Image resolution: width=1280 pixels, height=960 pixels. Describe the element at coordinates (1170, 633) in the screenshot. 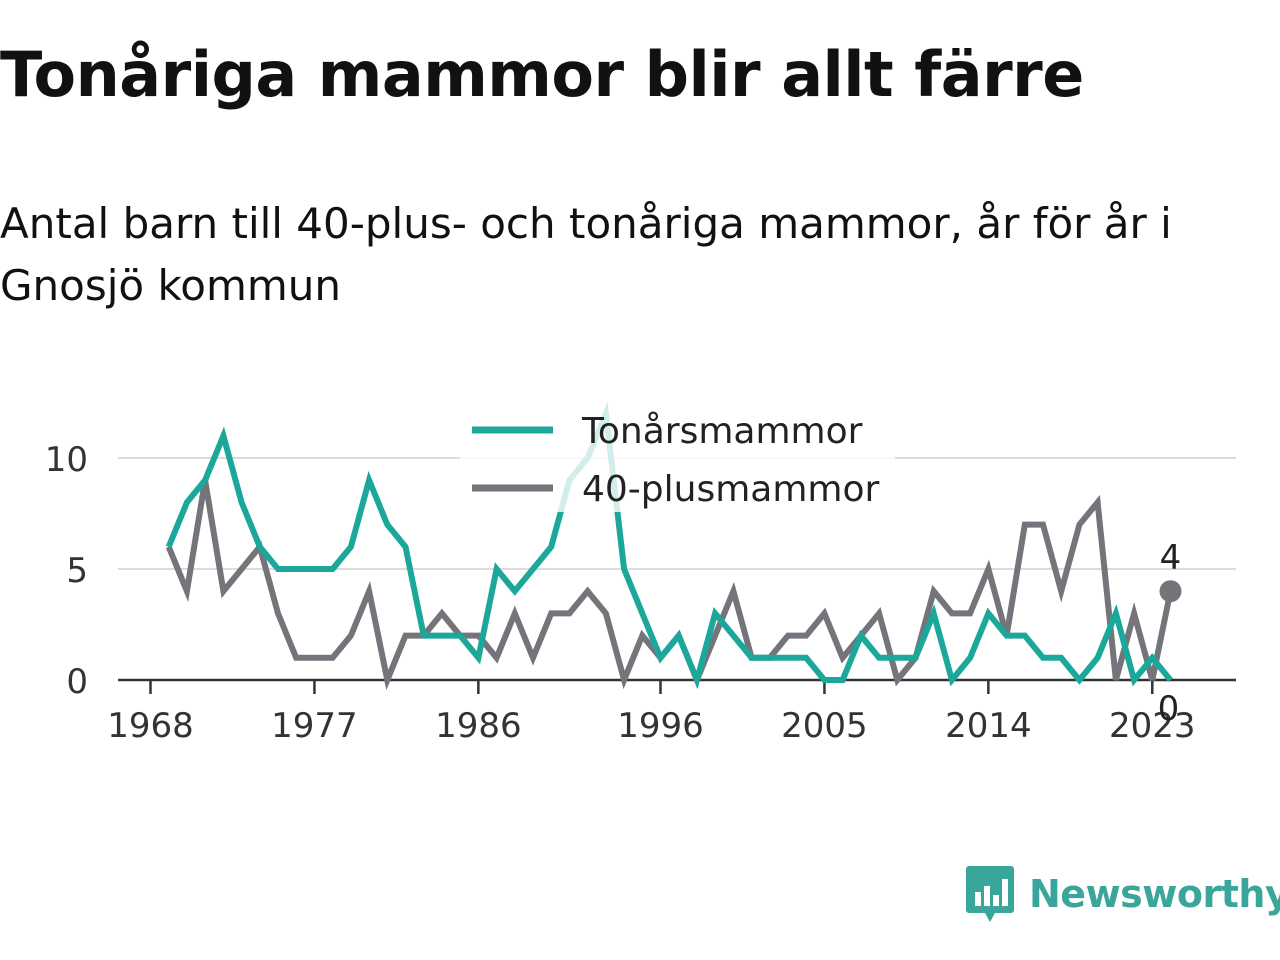

I see `end-labels: 40` at that location.